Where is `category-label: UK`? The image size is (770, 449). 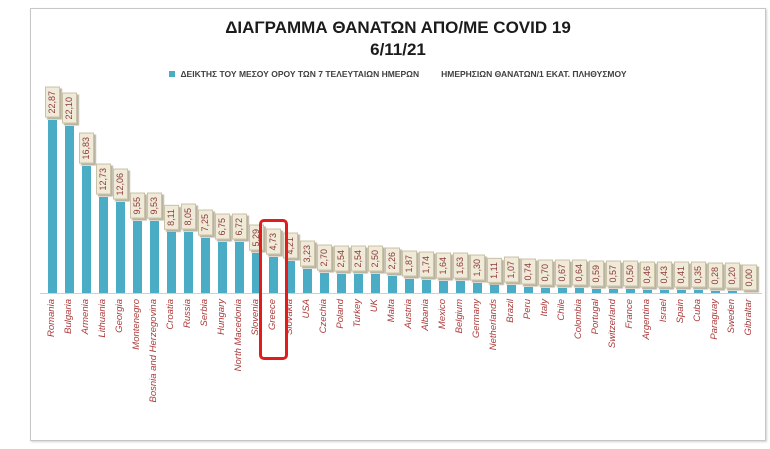
category-label: UK is located at coordinates (374, 306).